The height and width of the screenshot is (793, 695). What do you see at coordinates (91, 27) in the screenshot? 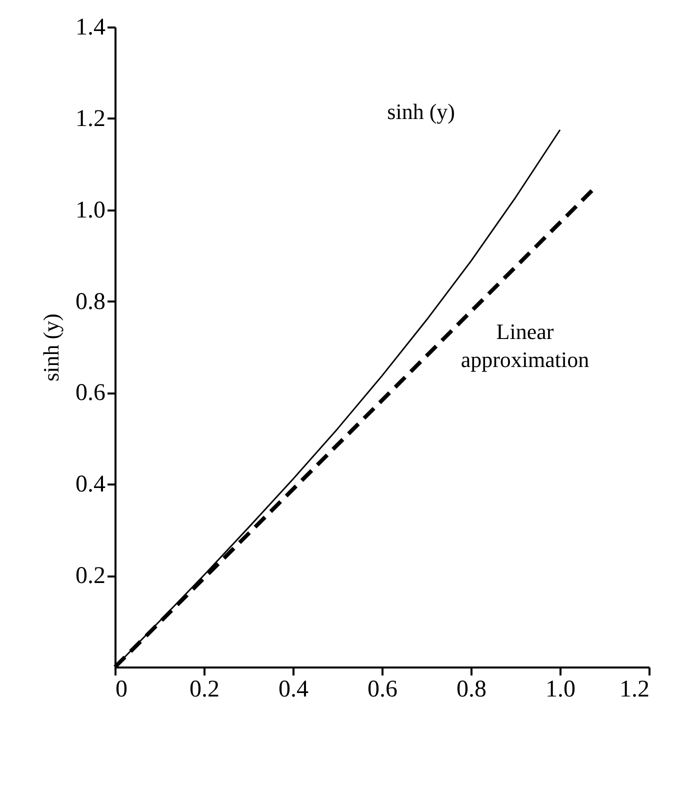
I see `y-tick-label: 1.4` at bounding box center [91, 27].